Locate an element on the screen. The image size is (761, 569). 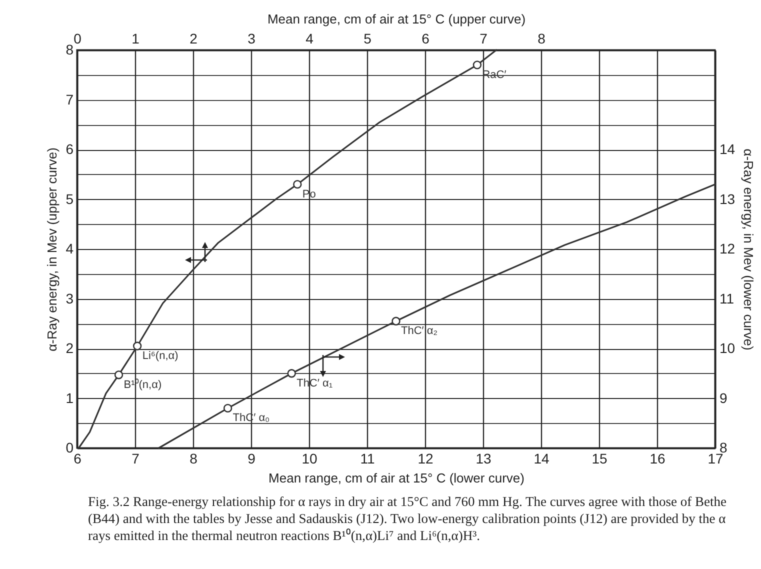
y-tick-label: 2 is located at coordinates (70, 348).